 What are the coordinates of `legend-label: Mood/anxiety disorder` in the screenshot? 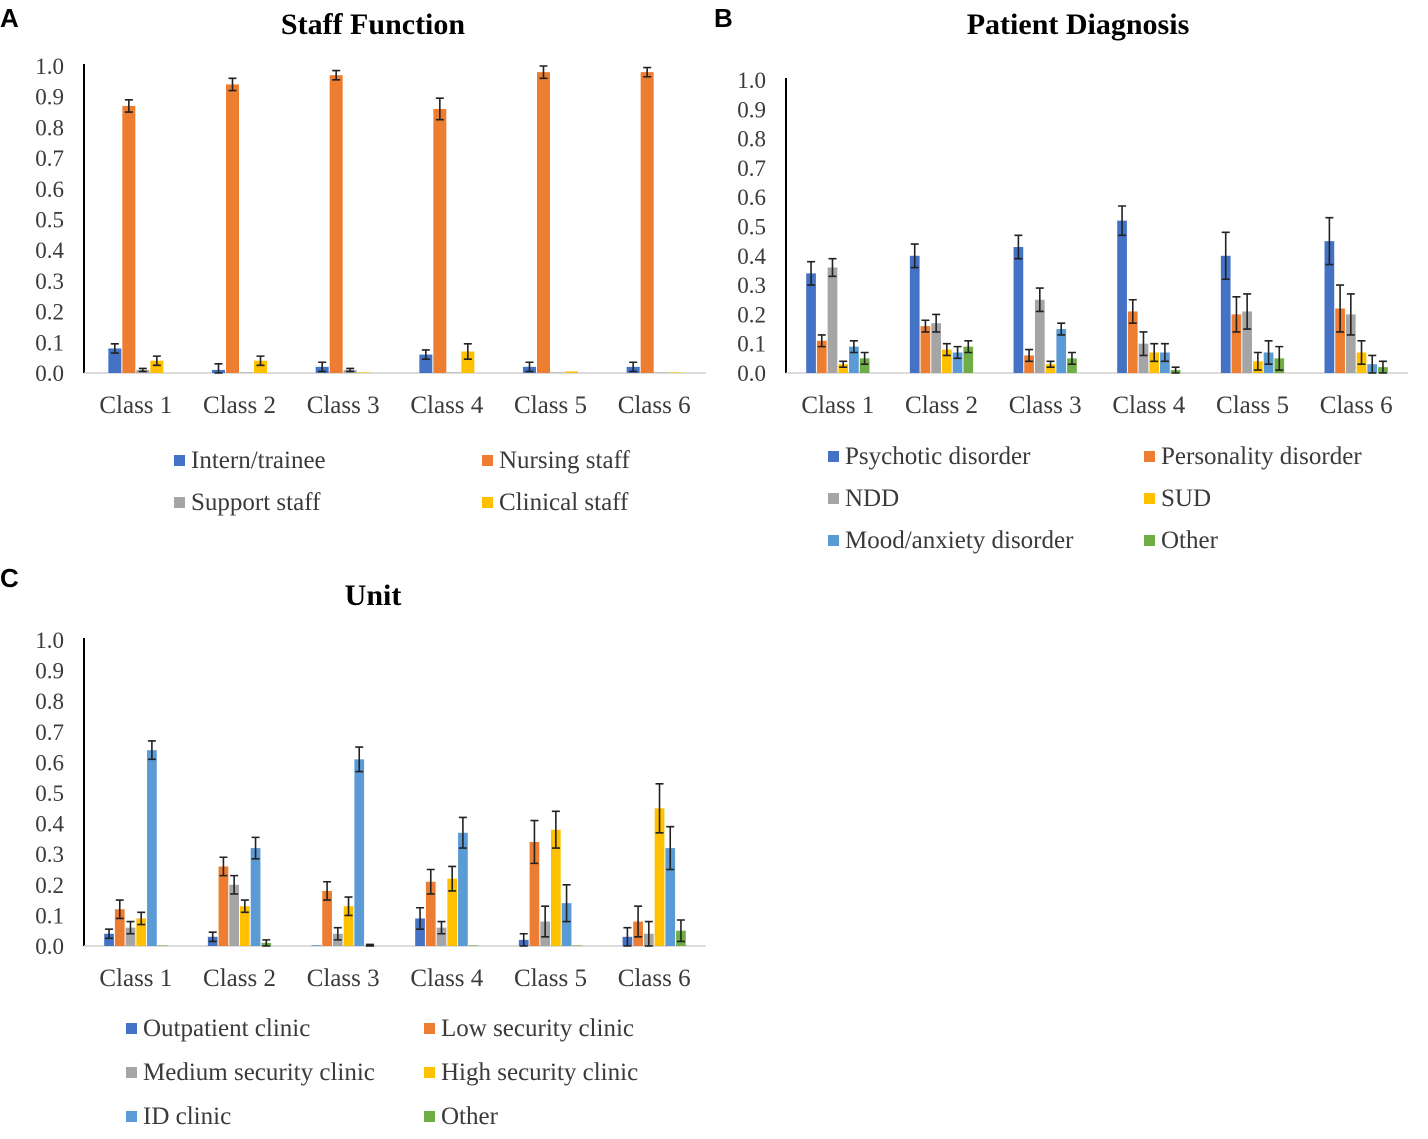 It's located at (959, 540).